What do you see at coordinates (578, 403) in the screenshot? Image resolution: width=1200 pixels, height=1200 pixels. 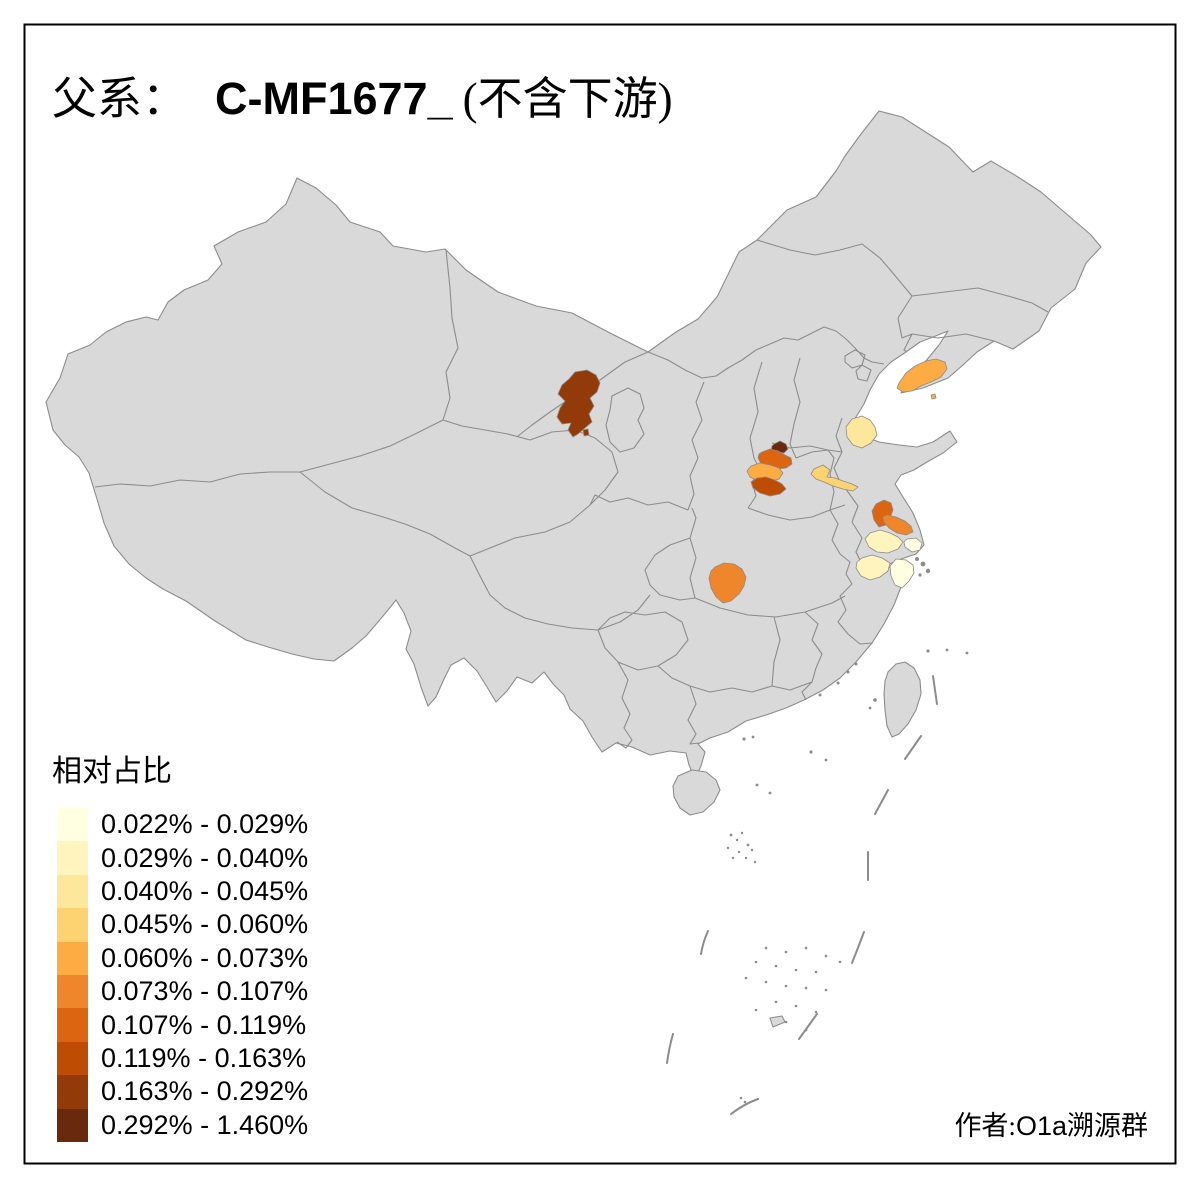 I see `region-gansu-center` at bounding box center [578, 403].